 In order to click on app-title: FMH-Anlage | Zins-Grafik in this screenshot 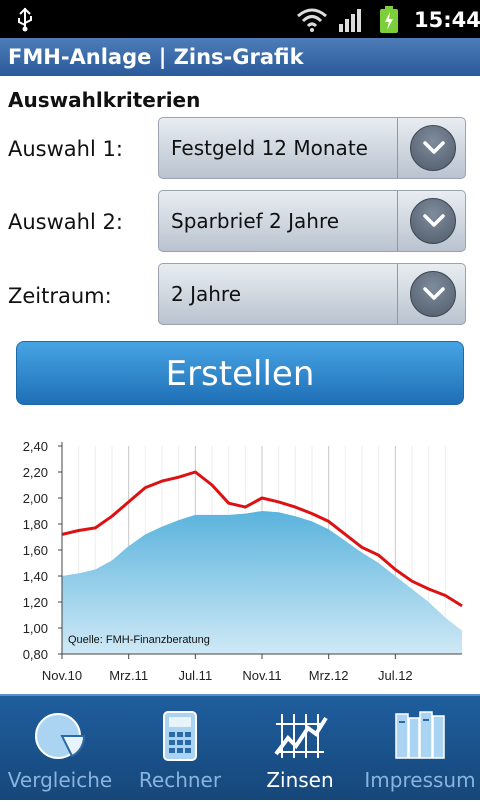, I will do `click(156, 57)`.